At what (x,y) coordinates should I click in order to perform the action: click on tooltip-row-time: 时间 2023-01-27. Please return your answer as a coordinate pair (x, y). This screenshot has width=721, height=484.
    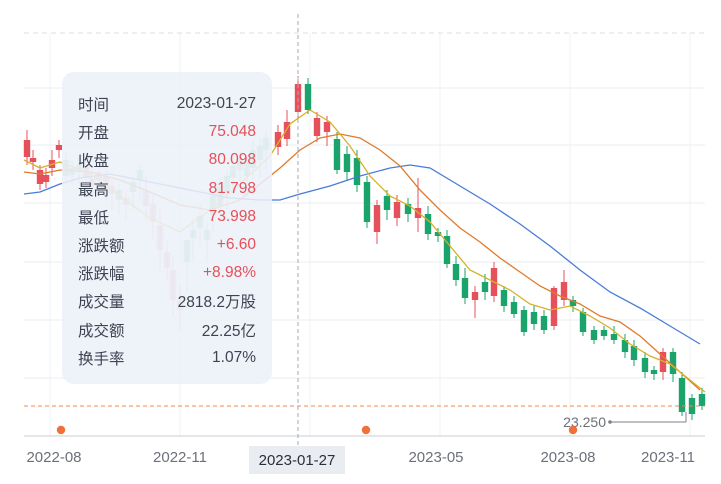
    Looking at the image, I should click on (167, 104).